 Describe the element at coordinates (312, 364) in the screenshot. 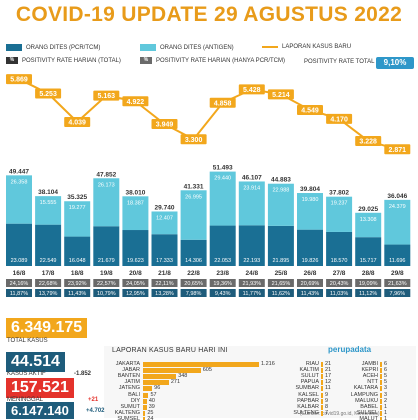

I see `province-label-10: RIAU` at that location.